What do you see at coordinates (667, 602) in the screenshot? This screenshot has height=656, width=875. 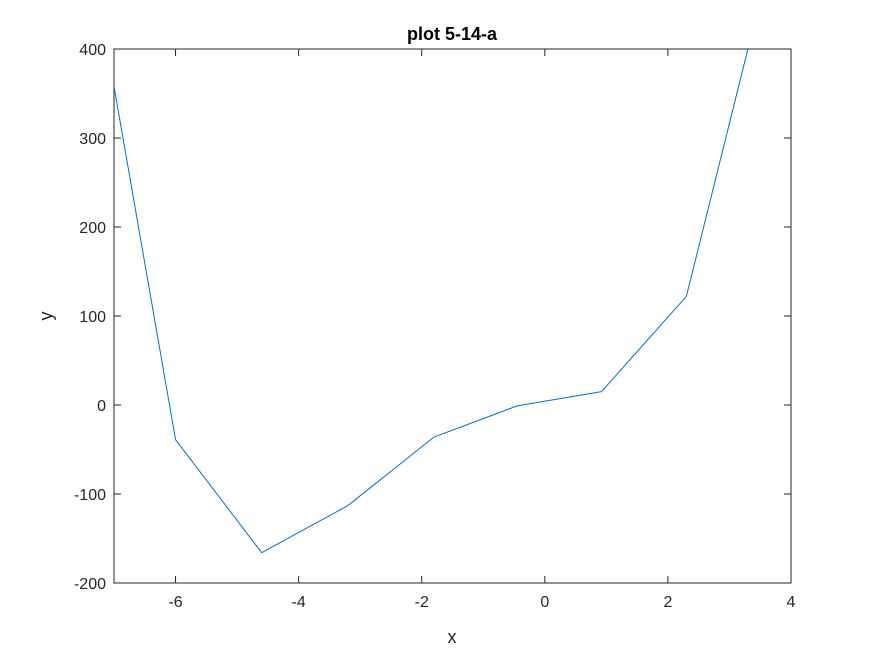 I see `x-tick-label: 2` at bounding box center [667, 602].